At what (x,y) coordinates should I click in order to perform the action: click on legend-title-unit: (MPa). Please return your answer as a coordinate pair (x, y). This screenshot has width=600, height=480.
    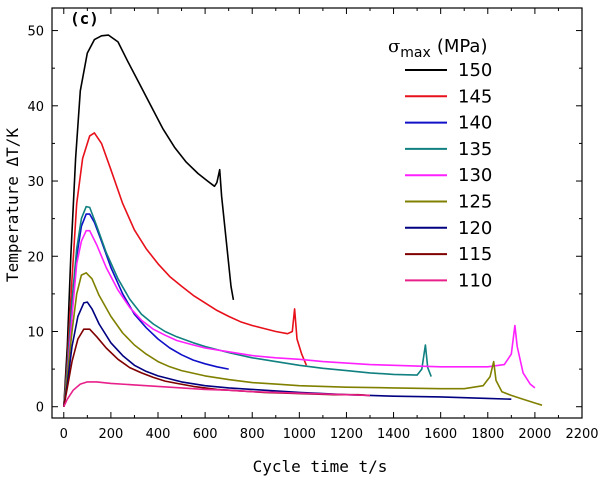
    Looking at the image, I should click on (462, 46).